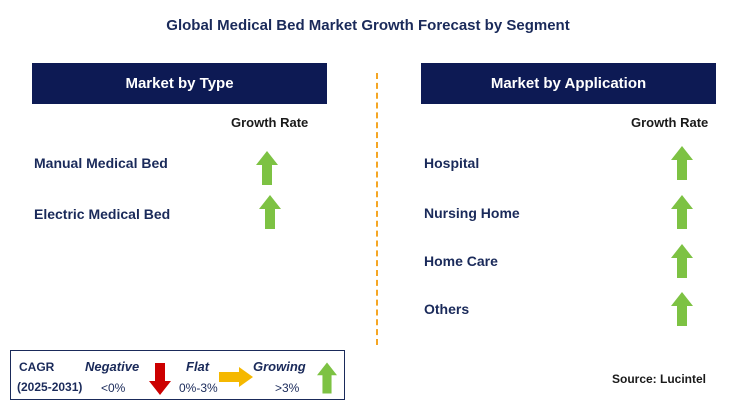 The width and height of the screenshot is (736, 416). I want to click on right-arrow-icon, so click(236, 377).